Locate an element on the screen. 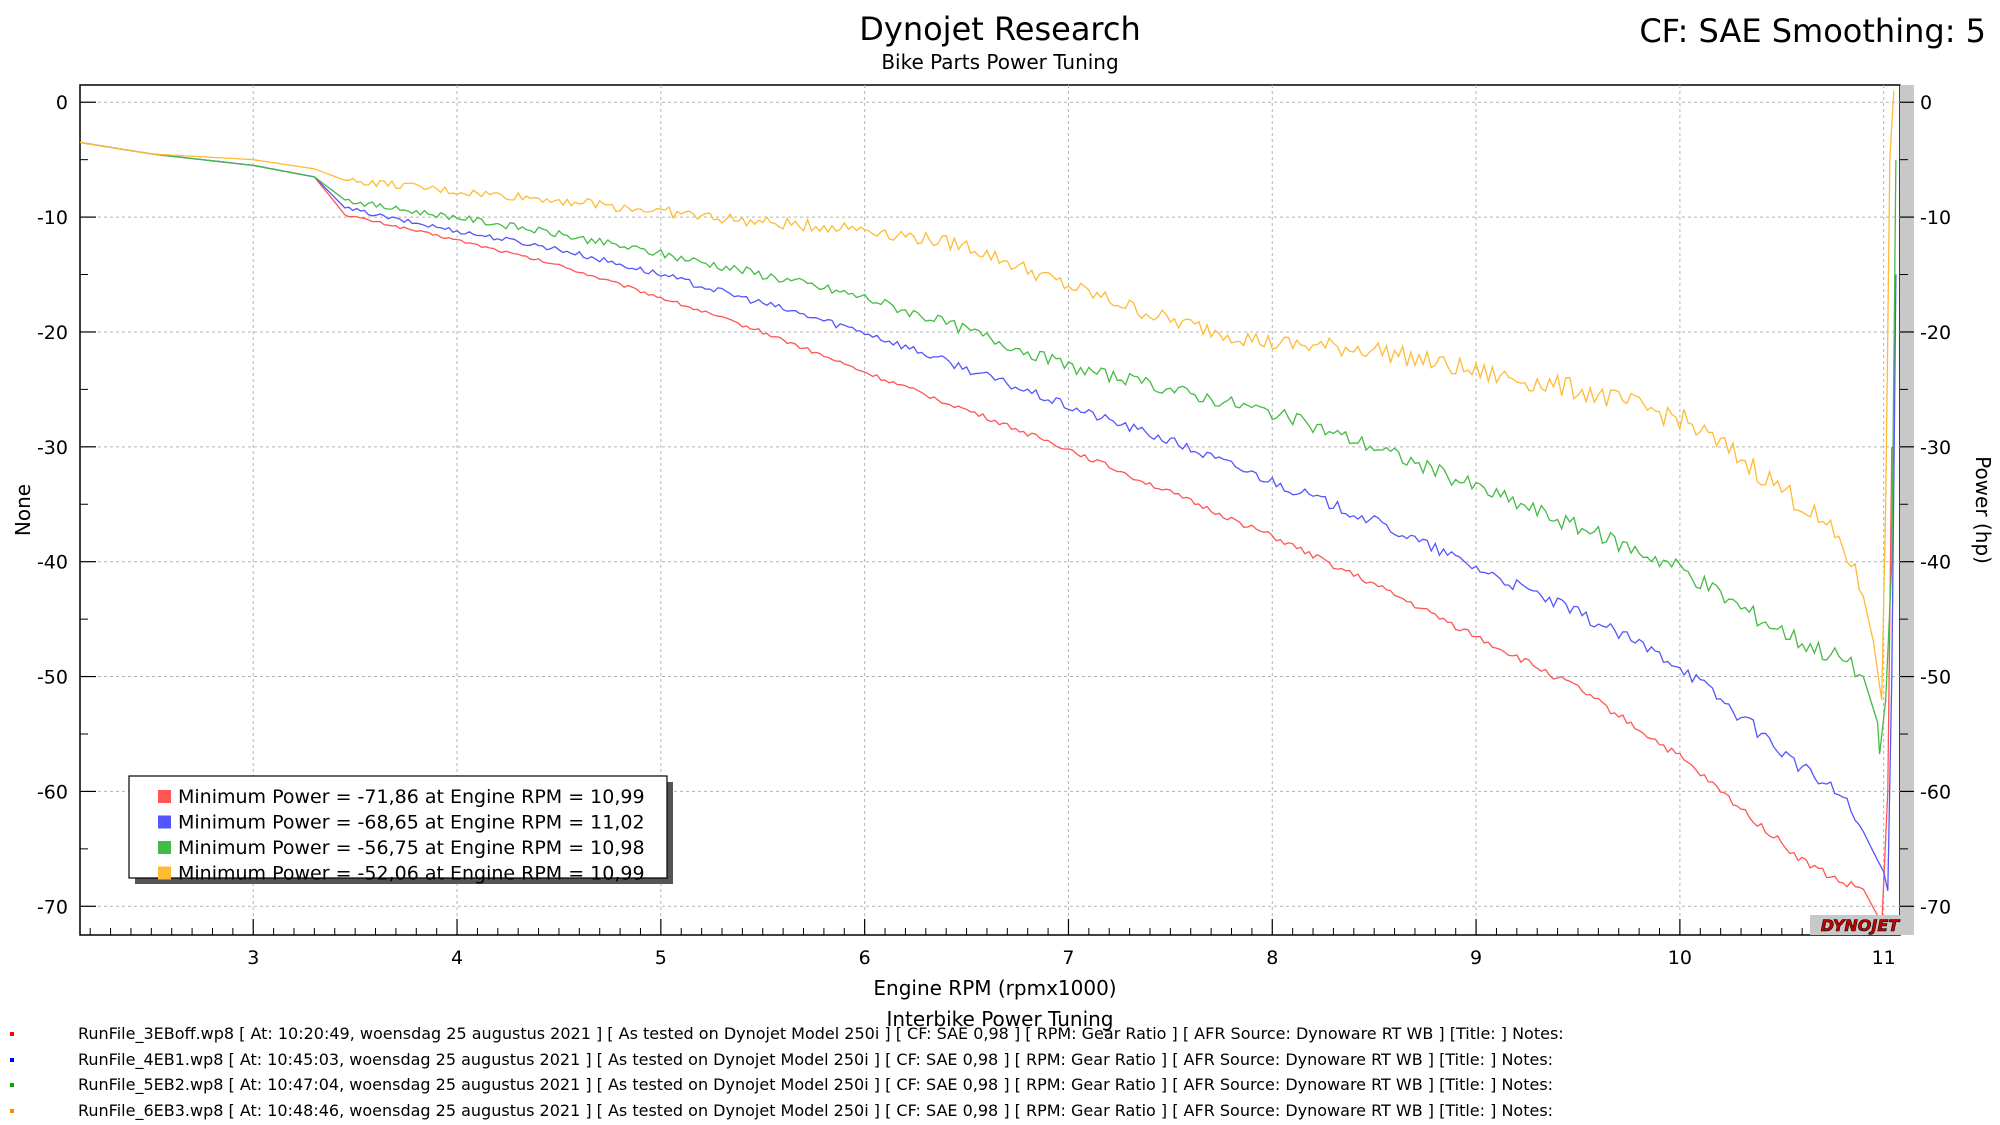 The width and height of the screenshot is (2000, 1125). y-tick-label-right: -60 is located at coordinates (1935, 792).